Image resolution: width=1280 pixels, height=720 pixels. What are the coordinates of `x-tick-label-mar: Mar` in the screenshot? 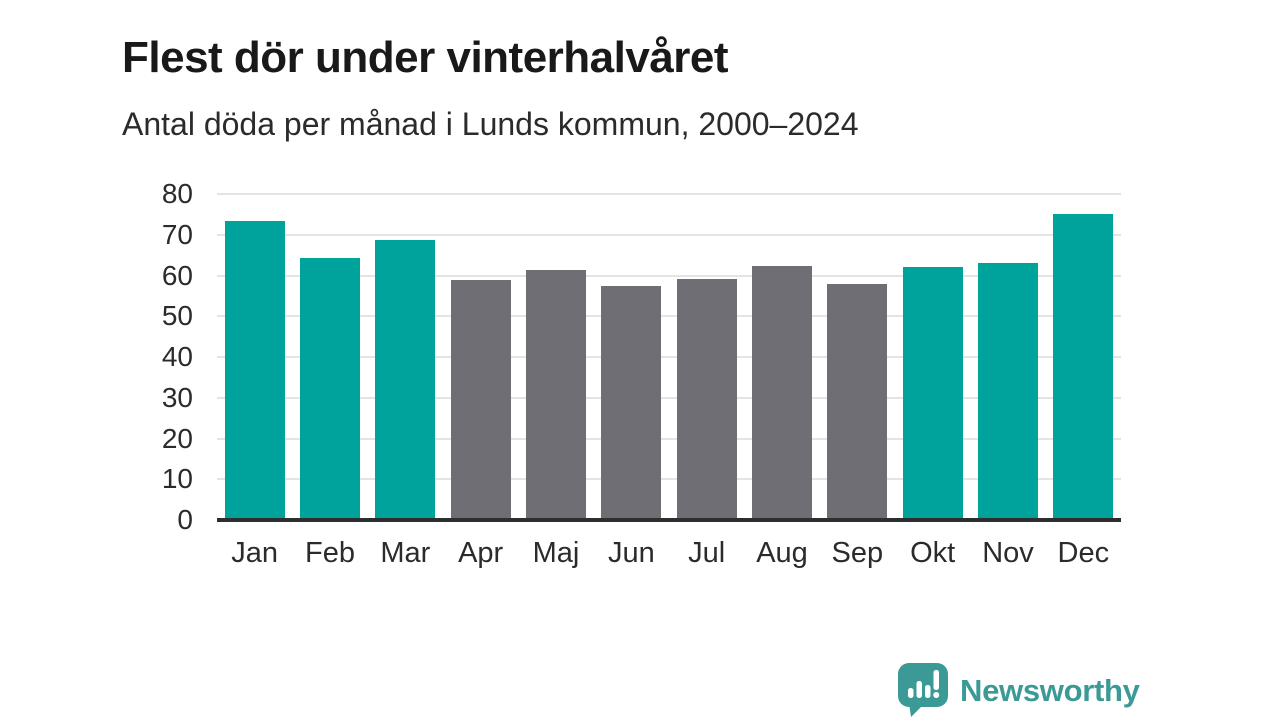 It's located at (405, 553).